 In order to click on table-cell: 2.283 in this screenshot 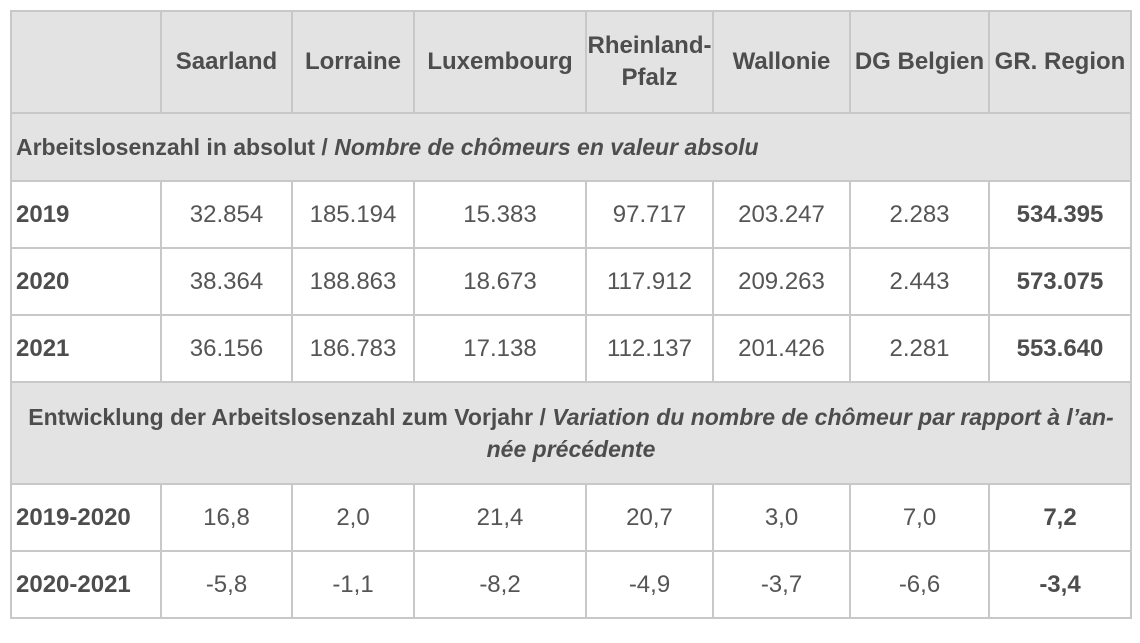, I will do `click(919, 214)`.